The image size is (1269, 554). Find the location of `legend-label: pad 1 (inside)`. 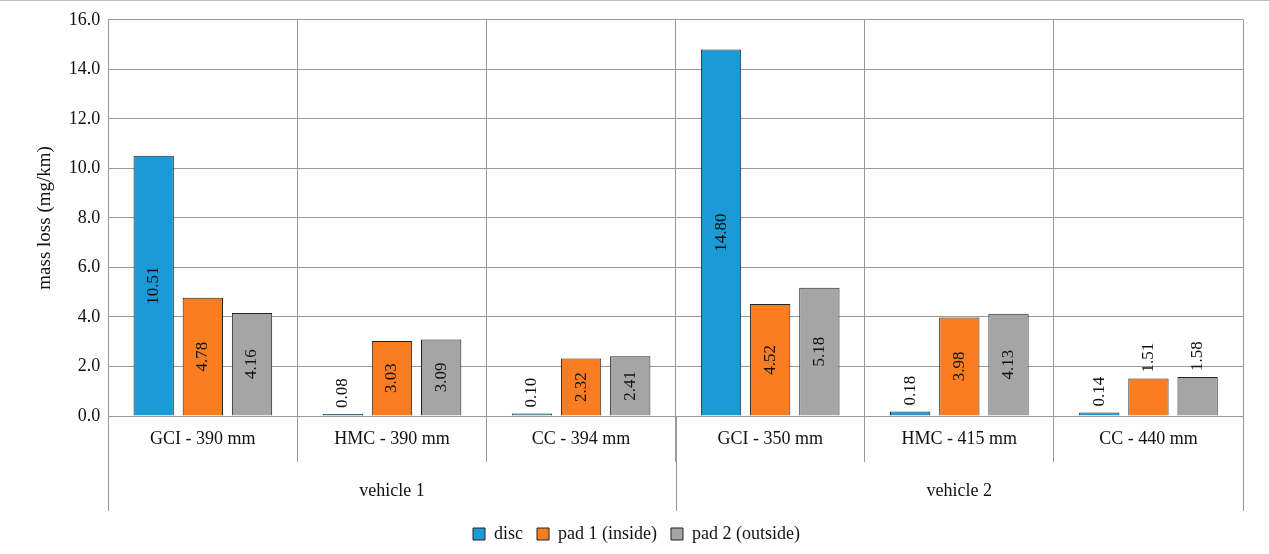

legend-label: pad 1 (inside) is located at coordinates (608, 533).